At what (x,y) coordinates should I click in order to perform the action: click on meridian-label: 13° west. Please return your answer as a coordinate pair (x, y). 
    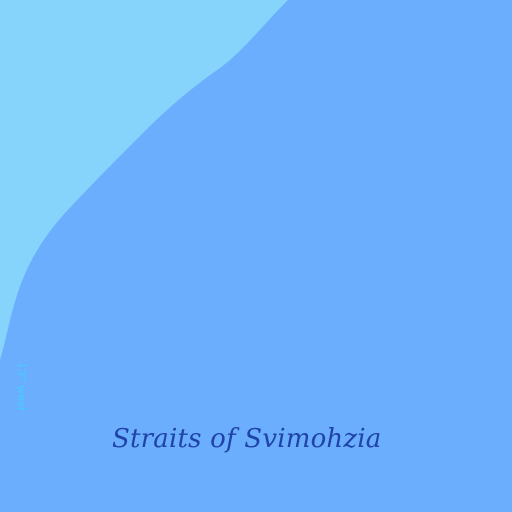
    Looking at the image, I should click on (21, 386).